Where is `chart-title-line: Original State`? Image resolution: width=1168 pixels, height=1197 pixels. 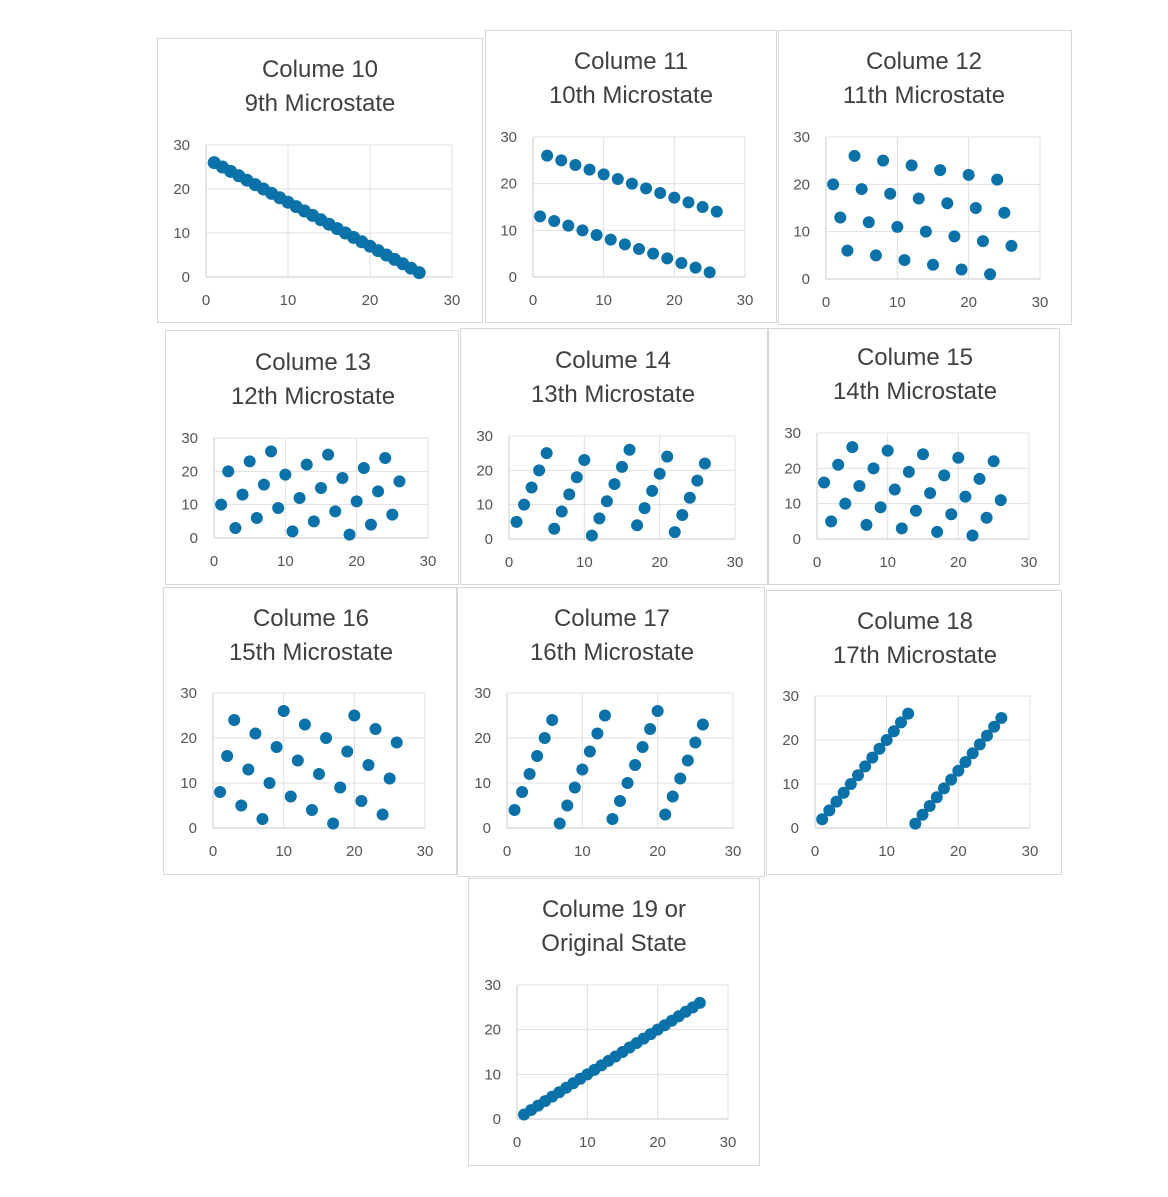
chart-title-line: Original State is located at coordinates (614, 943).